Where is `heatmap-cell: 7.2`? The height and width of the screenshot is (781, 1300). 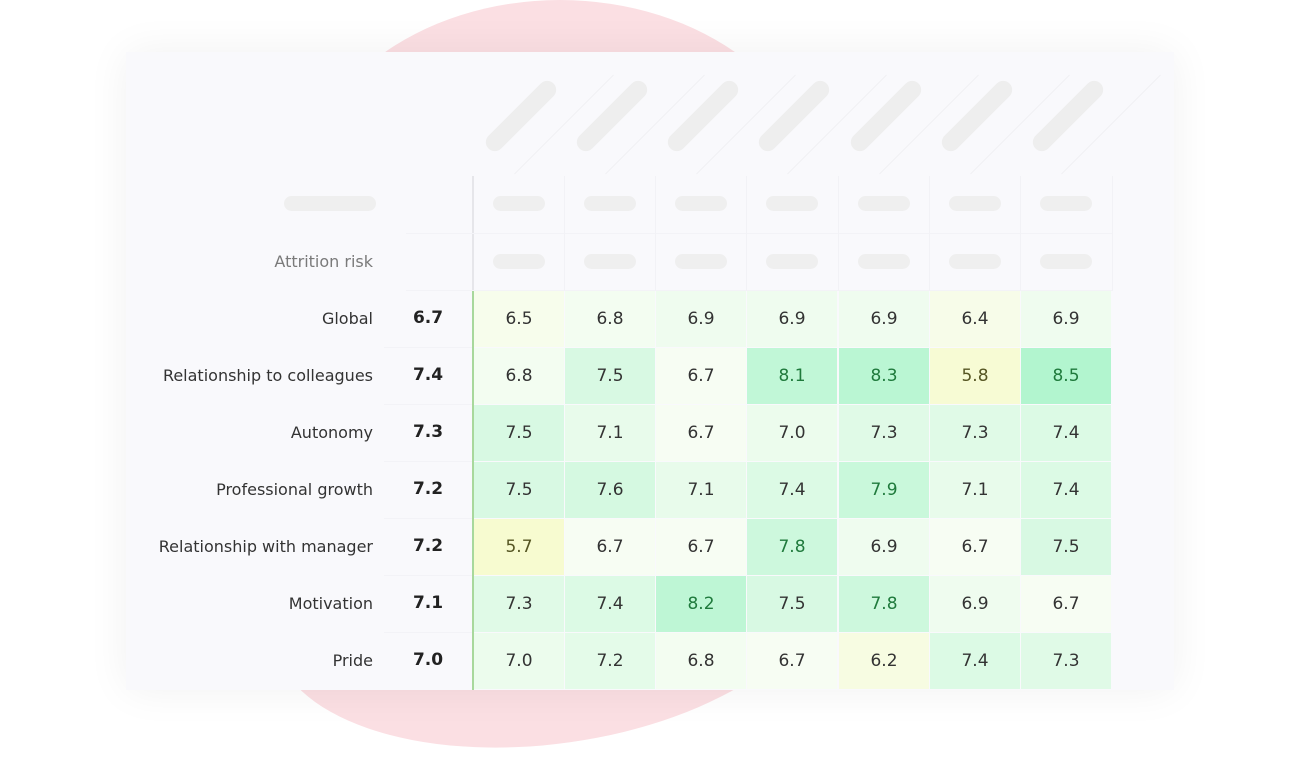
heatmap-cell: 7.2 is located at coordinates (610, 661).